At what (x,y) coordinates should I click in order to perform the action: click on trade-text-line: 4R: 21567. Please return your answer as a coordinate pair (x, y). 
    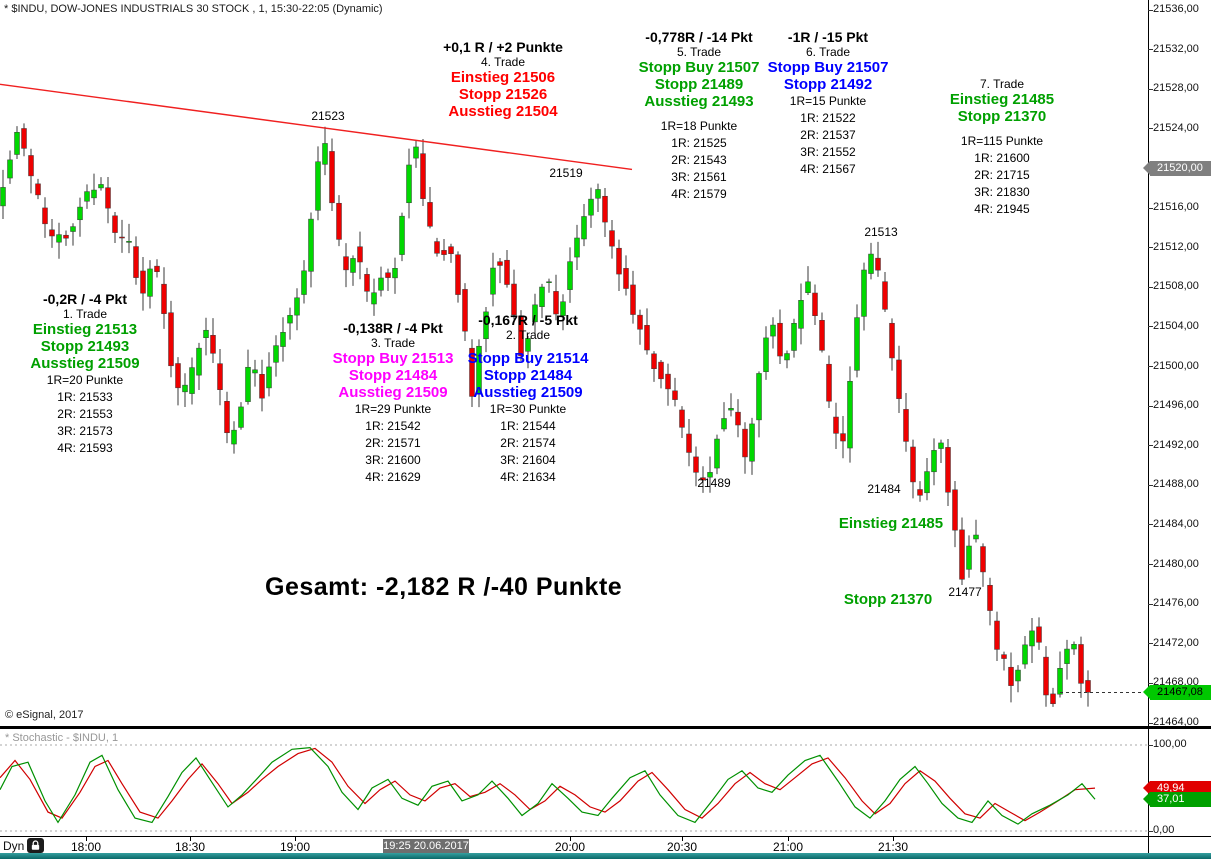
    Looking at the image, I should click on (828, 169).